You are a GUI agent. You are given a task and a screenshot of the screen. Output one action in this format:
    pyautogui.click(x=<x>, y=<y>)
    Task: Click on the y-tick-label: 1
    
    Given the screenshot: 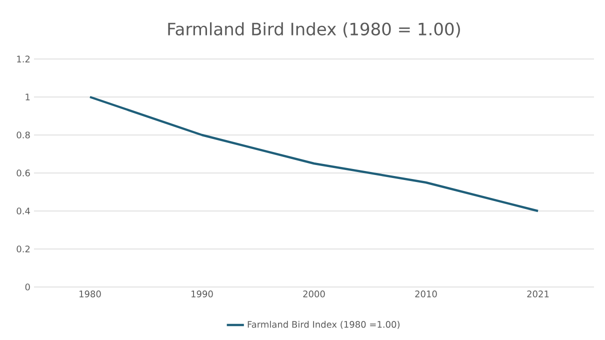 What is the action you would take?
    pyautogui.click(x=28, y=97)
    